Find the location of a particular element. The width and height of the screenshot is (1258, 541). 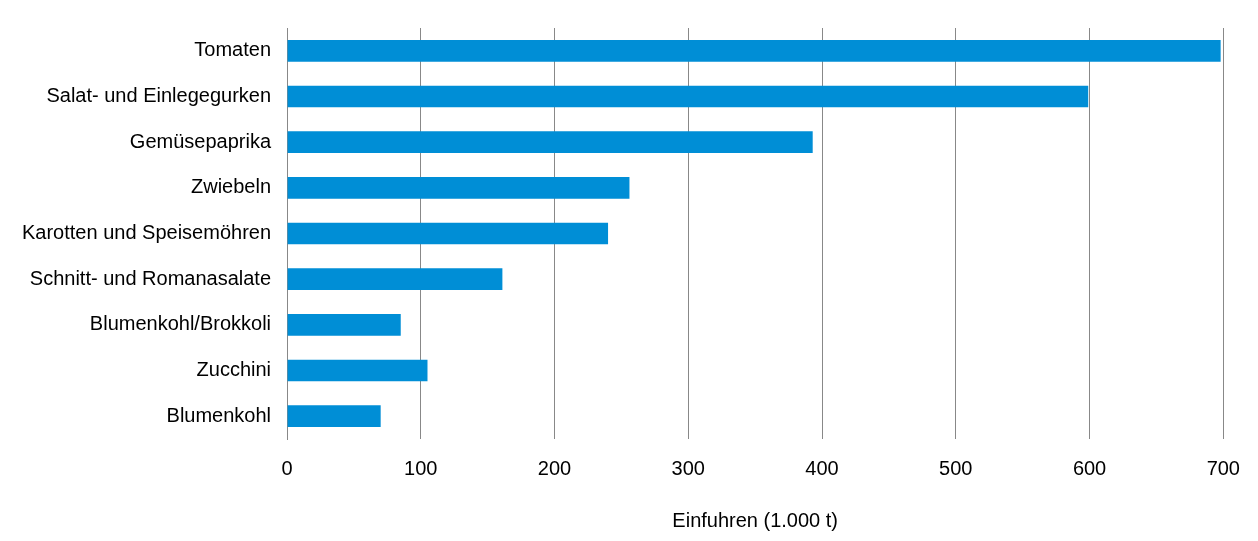

x-axis-title: Einfuhren (1.000 t) is located at coordinates (755, 519).